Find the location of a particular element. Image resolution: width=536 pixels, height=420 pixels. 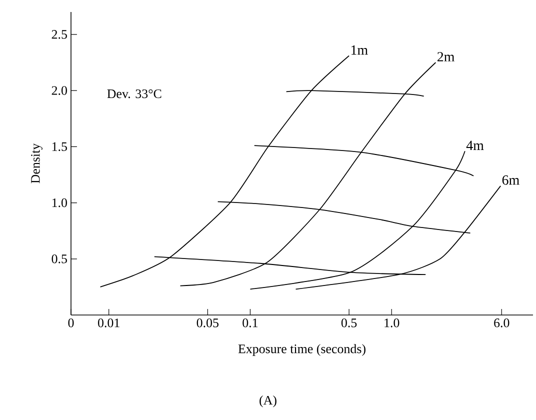

x-axis-title: Exposure time (seconds) is located at coordinates (302, 350).